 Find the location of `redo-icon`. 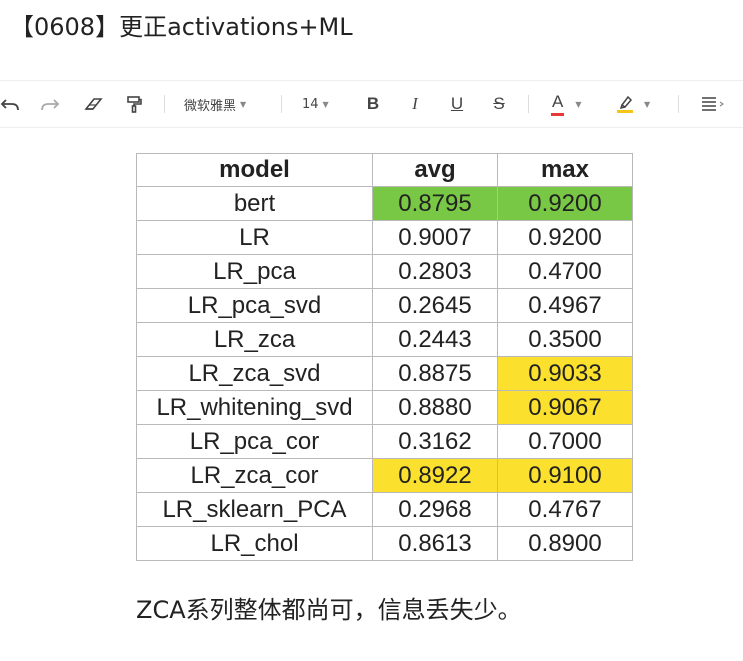

redo-icon is located at coordinates (50, 104).